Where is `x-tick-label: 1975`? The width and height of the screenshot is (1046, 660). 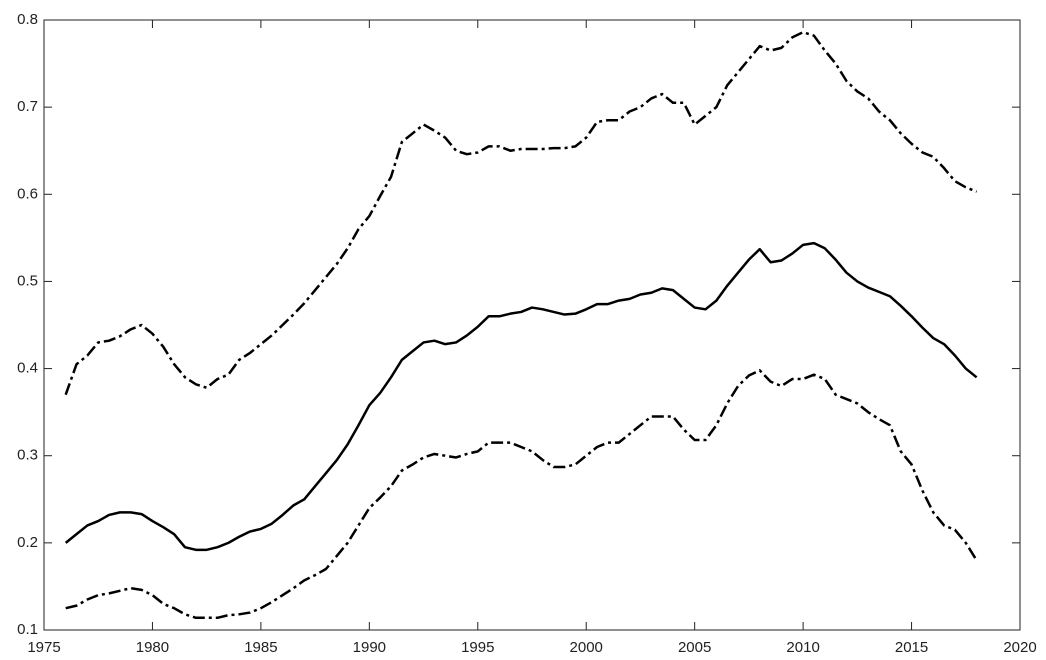
x-tick-label: 1975 is located at coordinates (43, 647).